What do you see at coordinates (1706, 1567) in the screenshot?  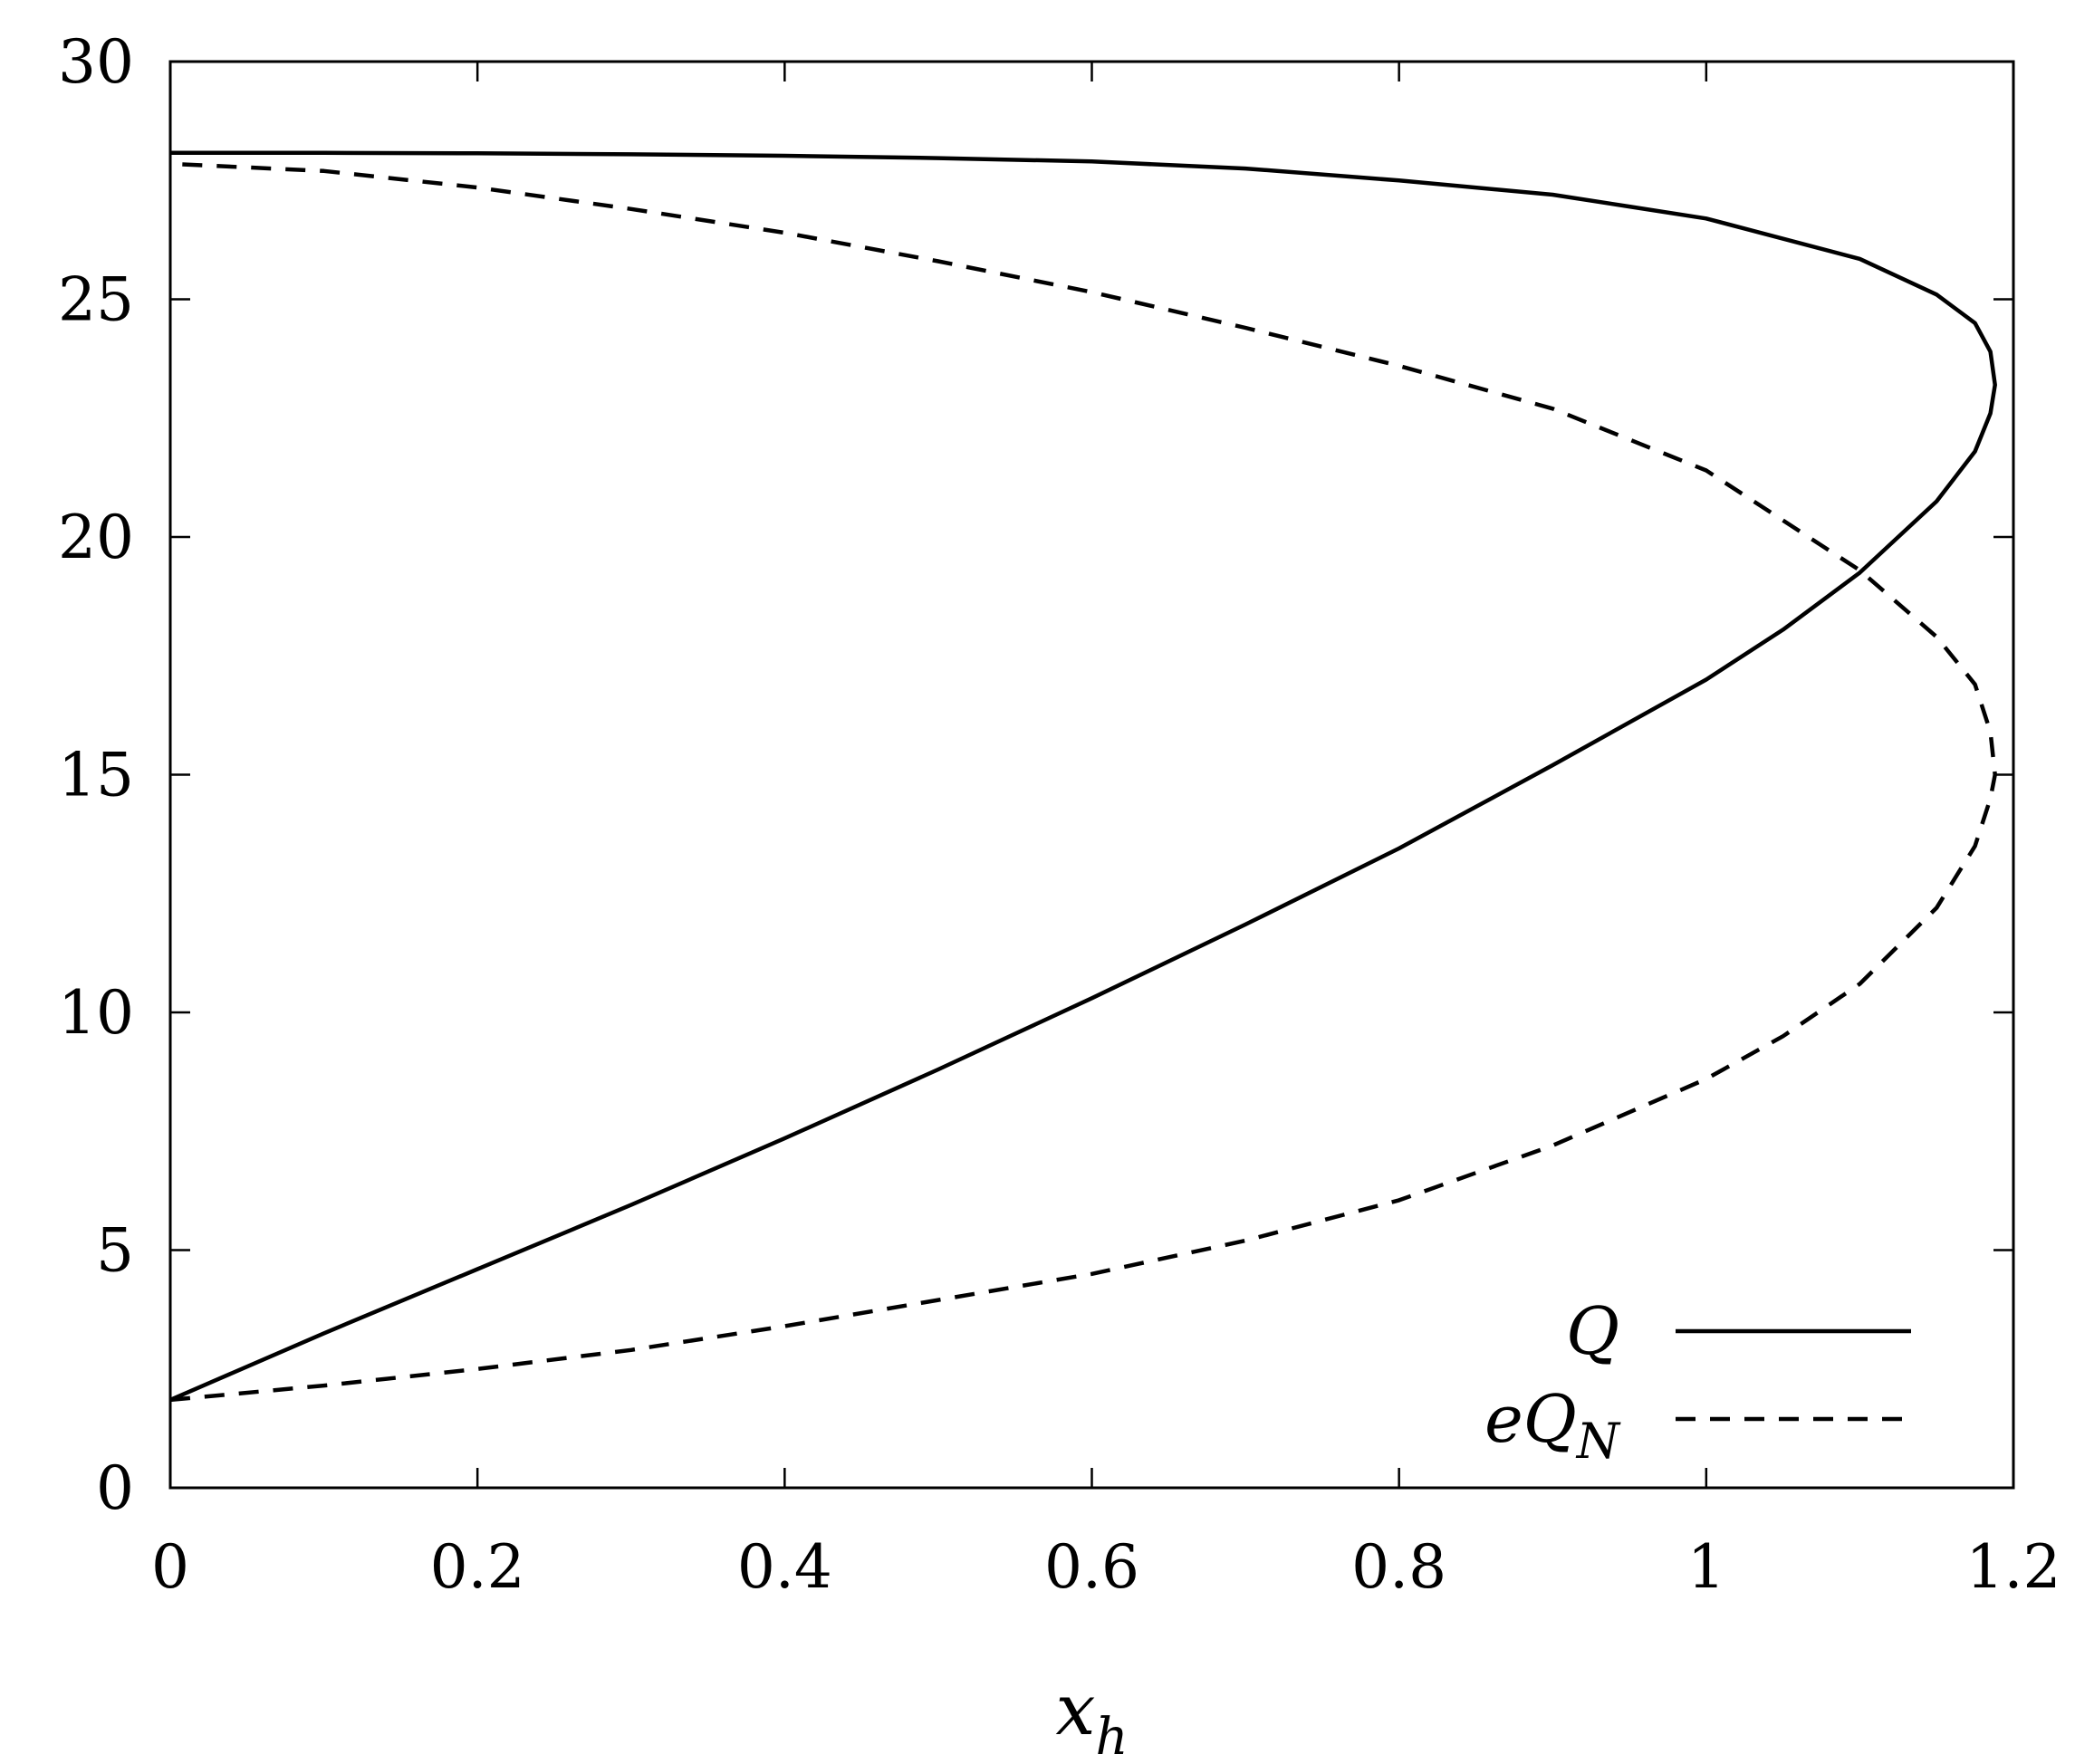 I see `x-tick-label: 1` at bounding box center [1706, 1567].